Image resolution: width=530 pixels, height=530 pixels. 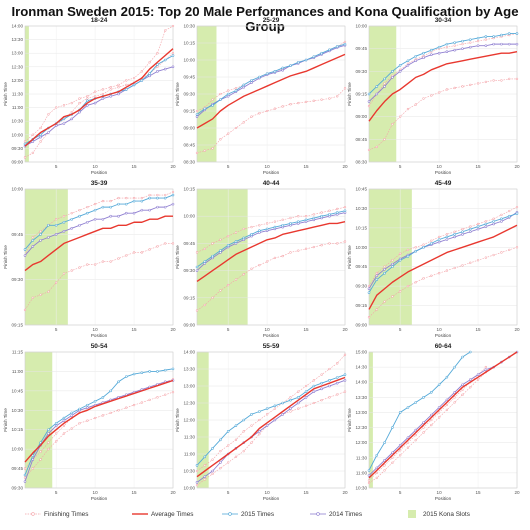 I want to click on y-tick-label: 12:00, so click(x=18, y=80).